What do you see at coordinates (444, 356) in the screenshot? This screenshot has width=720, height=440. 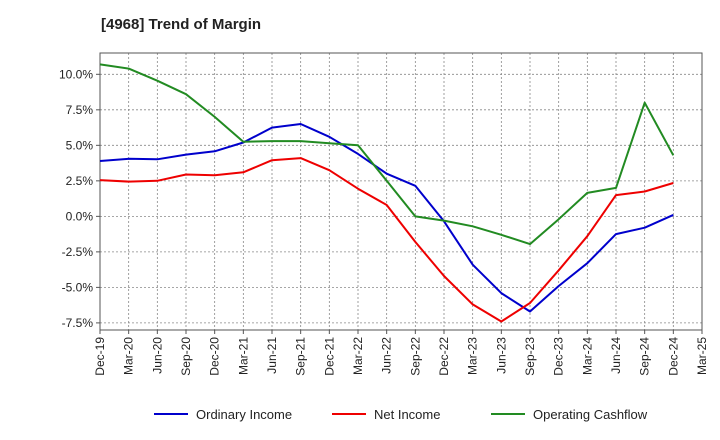 I see `x-tick-label: Dec-22` at bounding box center [444, 356].